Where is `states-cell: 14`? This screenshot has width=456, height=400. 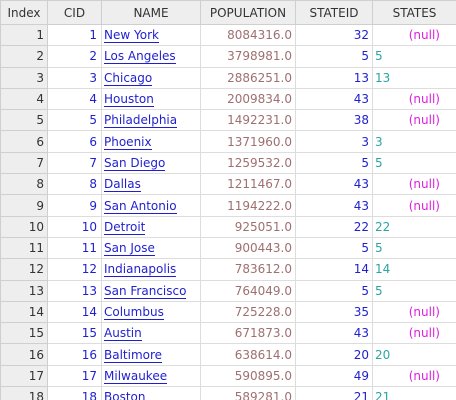
states-cell: 14 is located at coordinates (414, 269).